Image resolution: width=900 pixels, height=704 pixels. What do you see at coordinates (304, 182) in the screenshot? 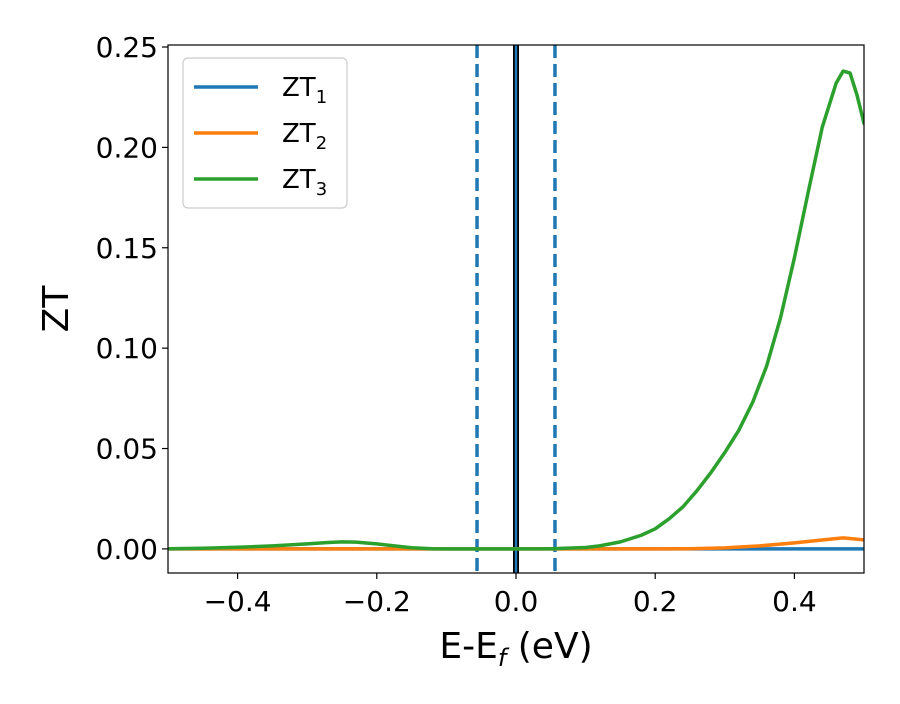
I see `legend-label-zt3: ZT3` at bounding box center [304, 182].